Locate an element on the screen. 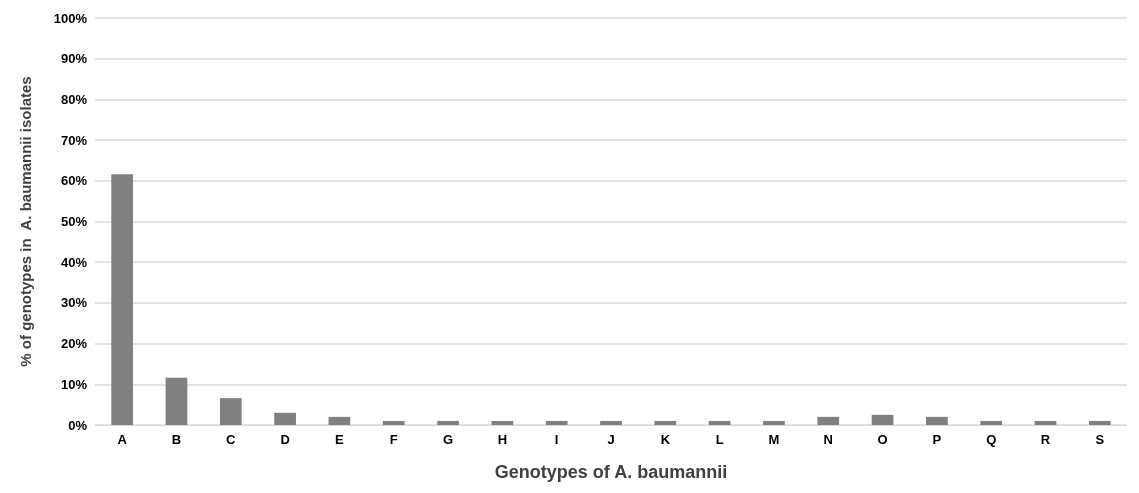 The width and height of the screenshot is (1139, 493). x-tick-label: I is located at coordinates (556, 439).